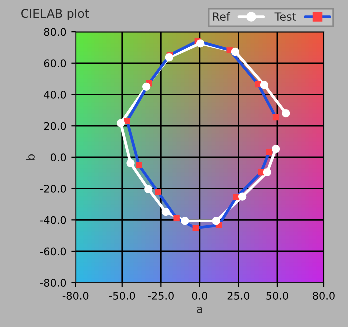  What do you see at coordinates (324, 296) in the screenshot?
I see `x-tick-label: 80.0` at bounding box center [324, 296].